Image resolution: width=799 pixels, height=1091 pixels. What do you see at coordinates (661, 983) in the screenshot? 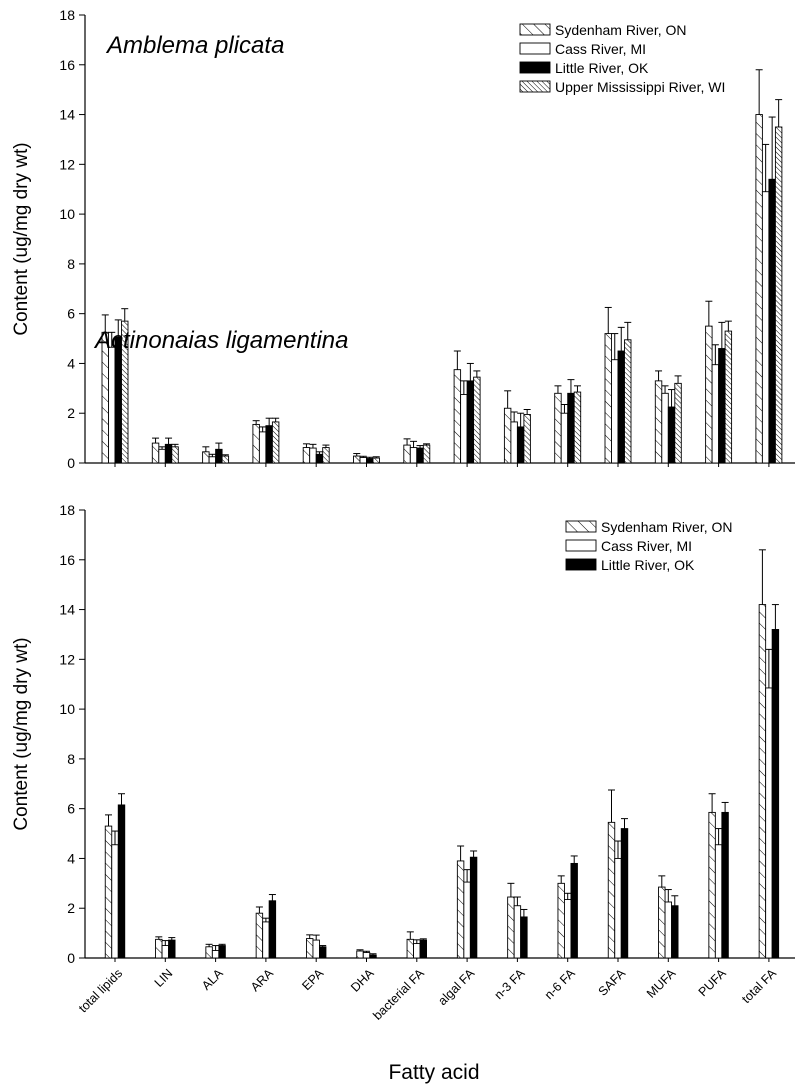
I see `x-tick-label: MUFA` at bounding box center [661, 983].